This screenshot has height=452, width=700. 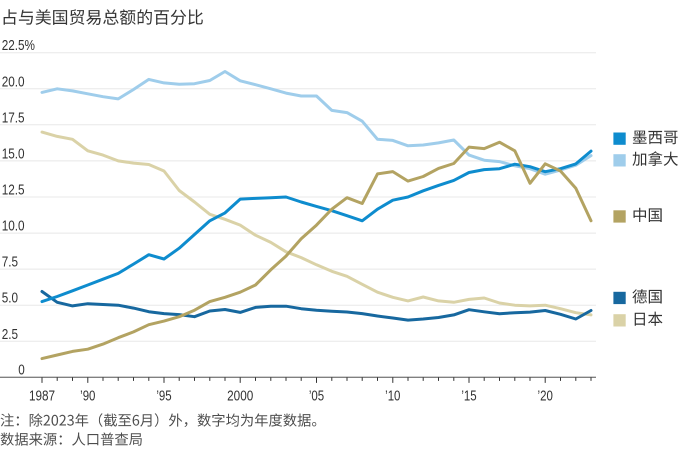 I want to click on svg-text: 20.0, so click(x=13, y=82).